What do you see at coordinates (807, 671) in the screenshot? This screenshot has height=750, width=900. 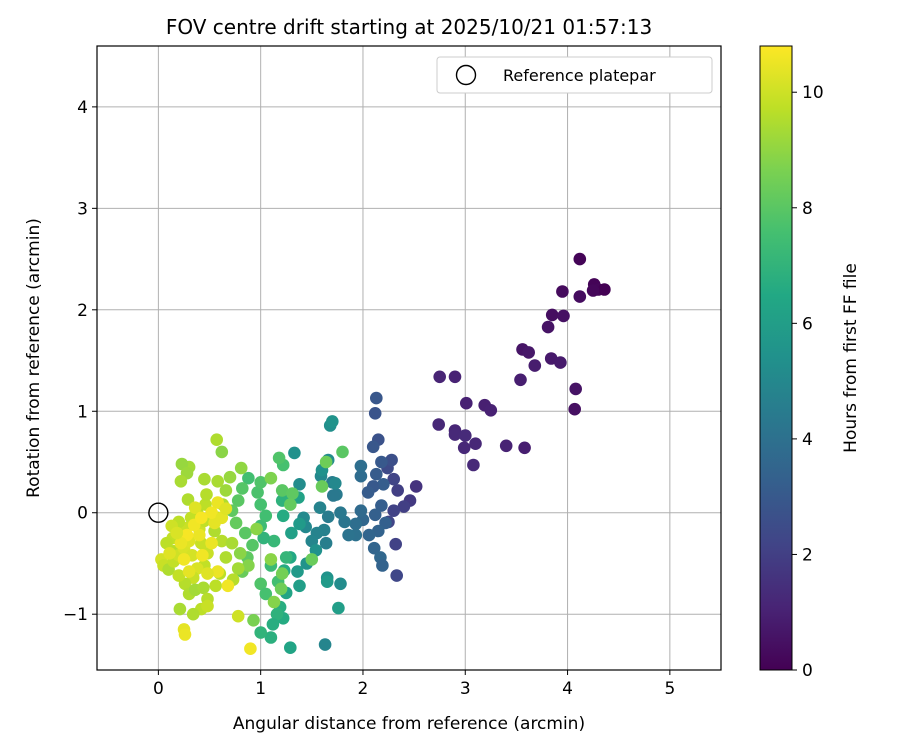 I see `colorbar-tick-label: 0` at bounding box center [807, 671].